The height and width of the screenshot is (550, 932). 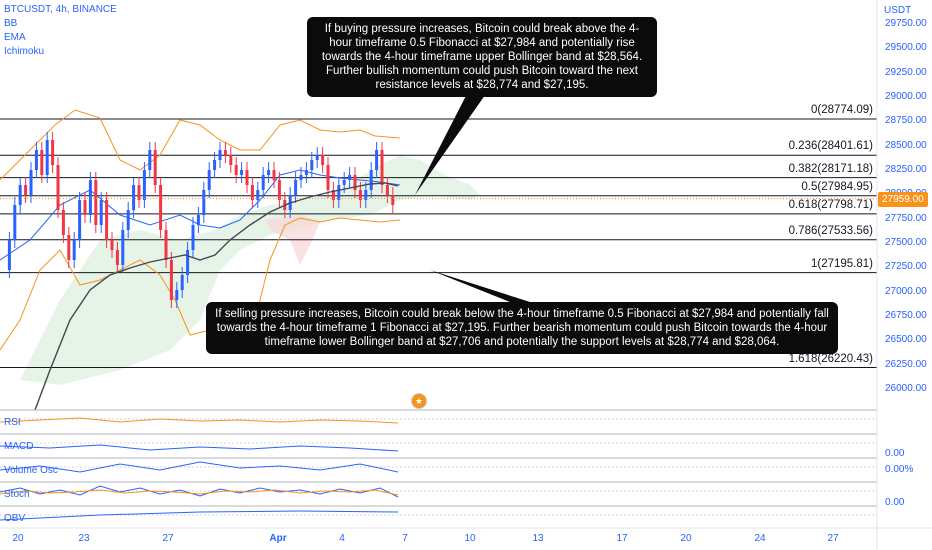 What do you see at coordinates (906, 72) in the screenshot?
I see `price-axis-label: 29250.00` at bounding box center [906, 72].